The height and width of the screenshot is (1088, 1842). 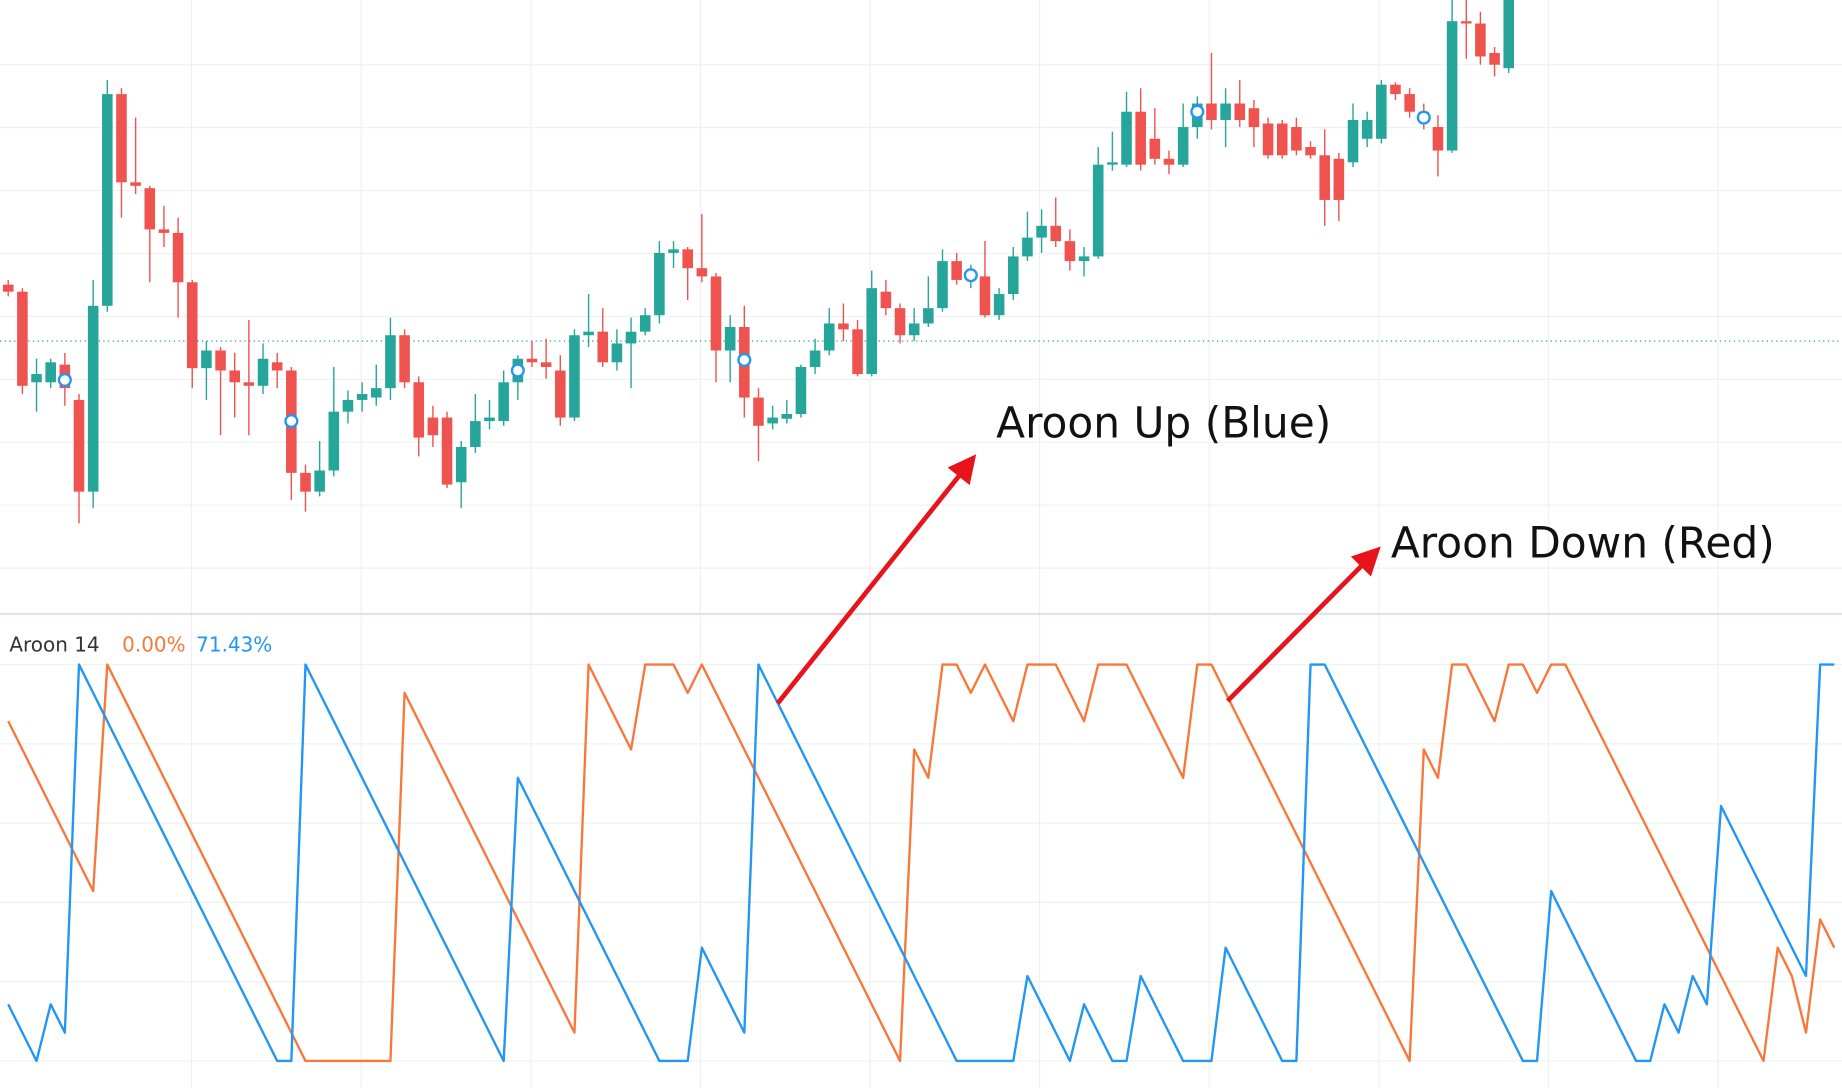 I want to click on annotation: Aroon Down (Red), so click(x=1583, y=543).